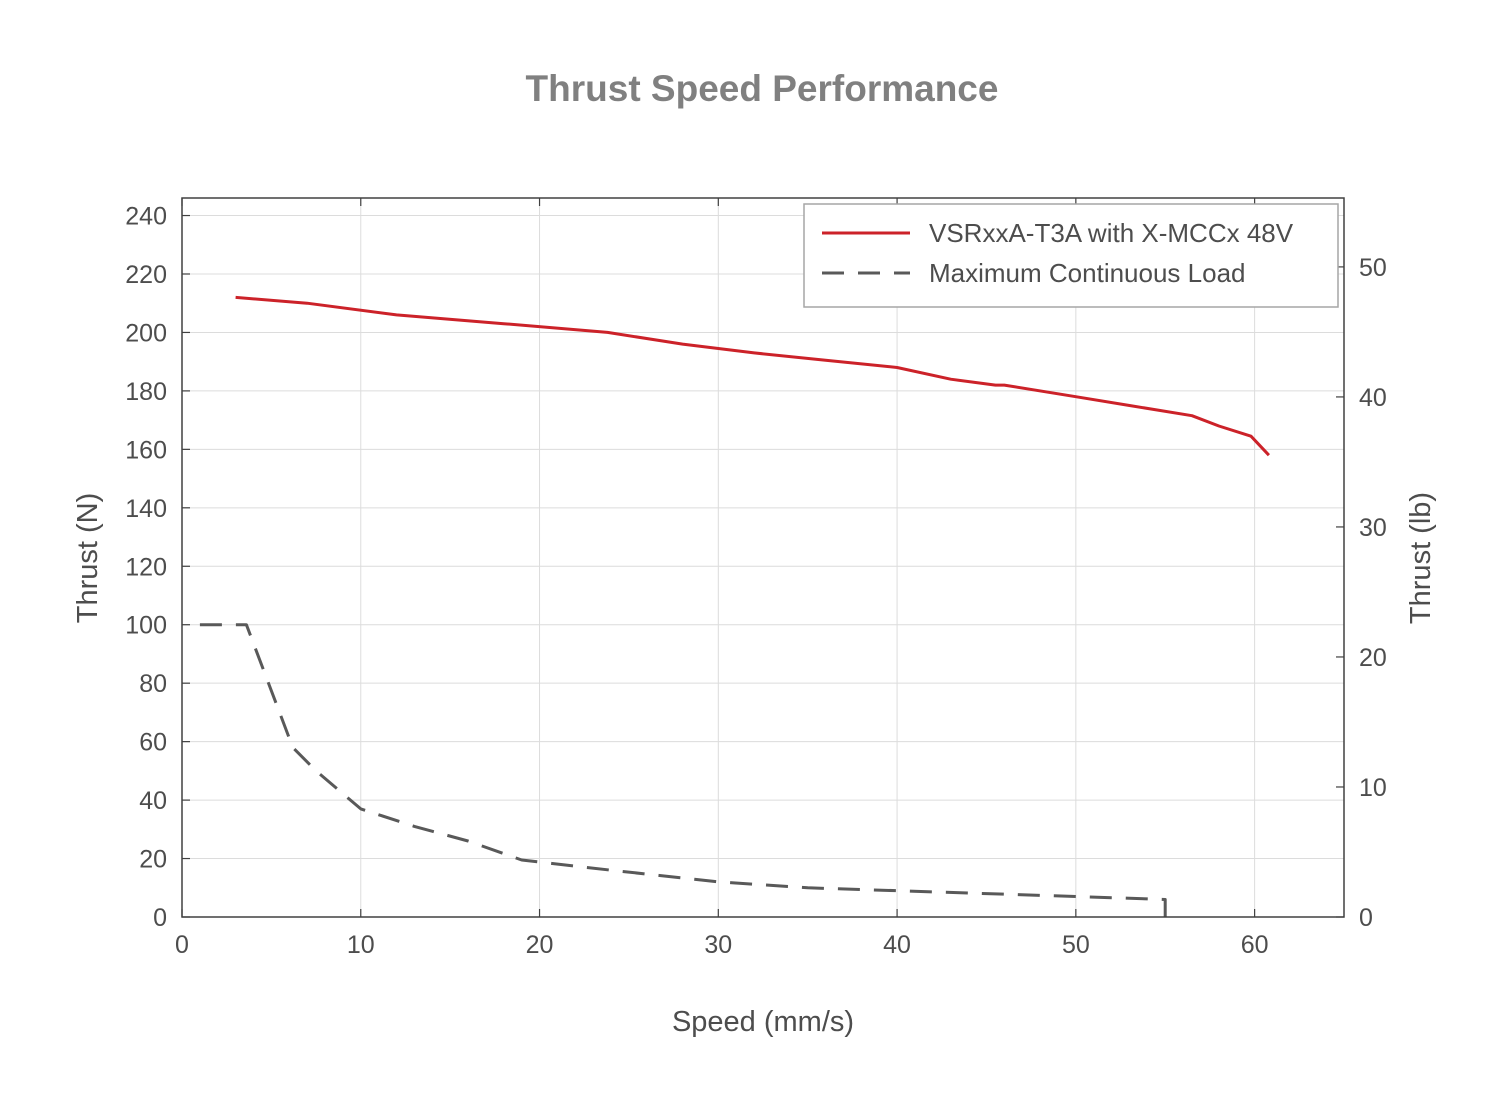 The image size is (1510, 1113). I want to click on y-tick-label: 200, so click(146, 333).